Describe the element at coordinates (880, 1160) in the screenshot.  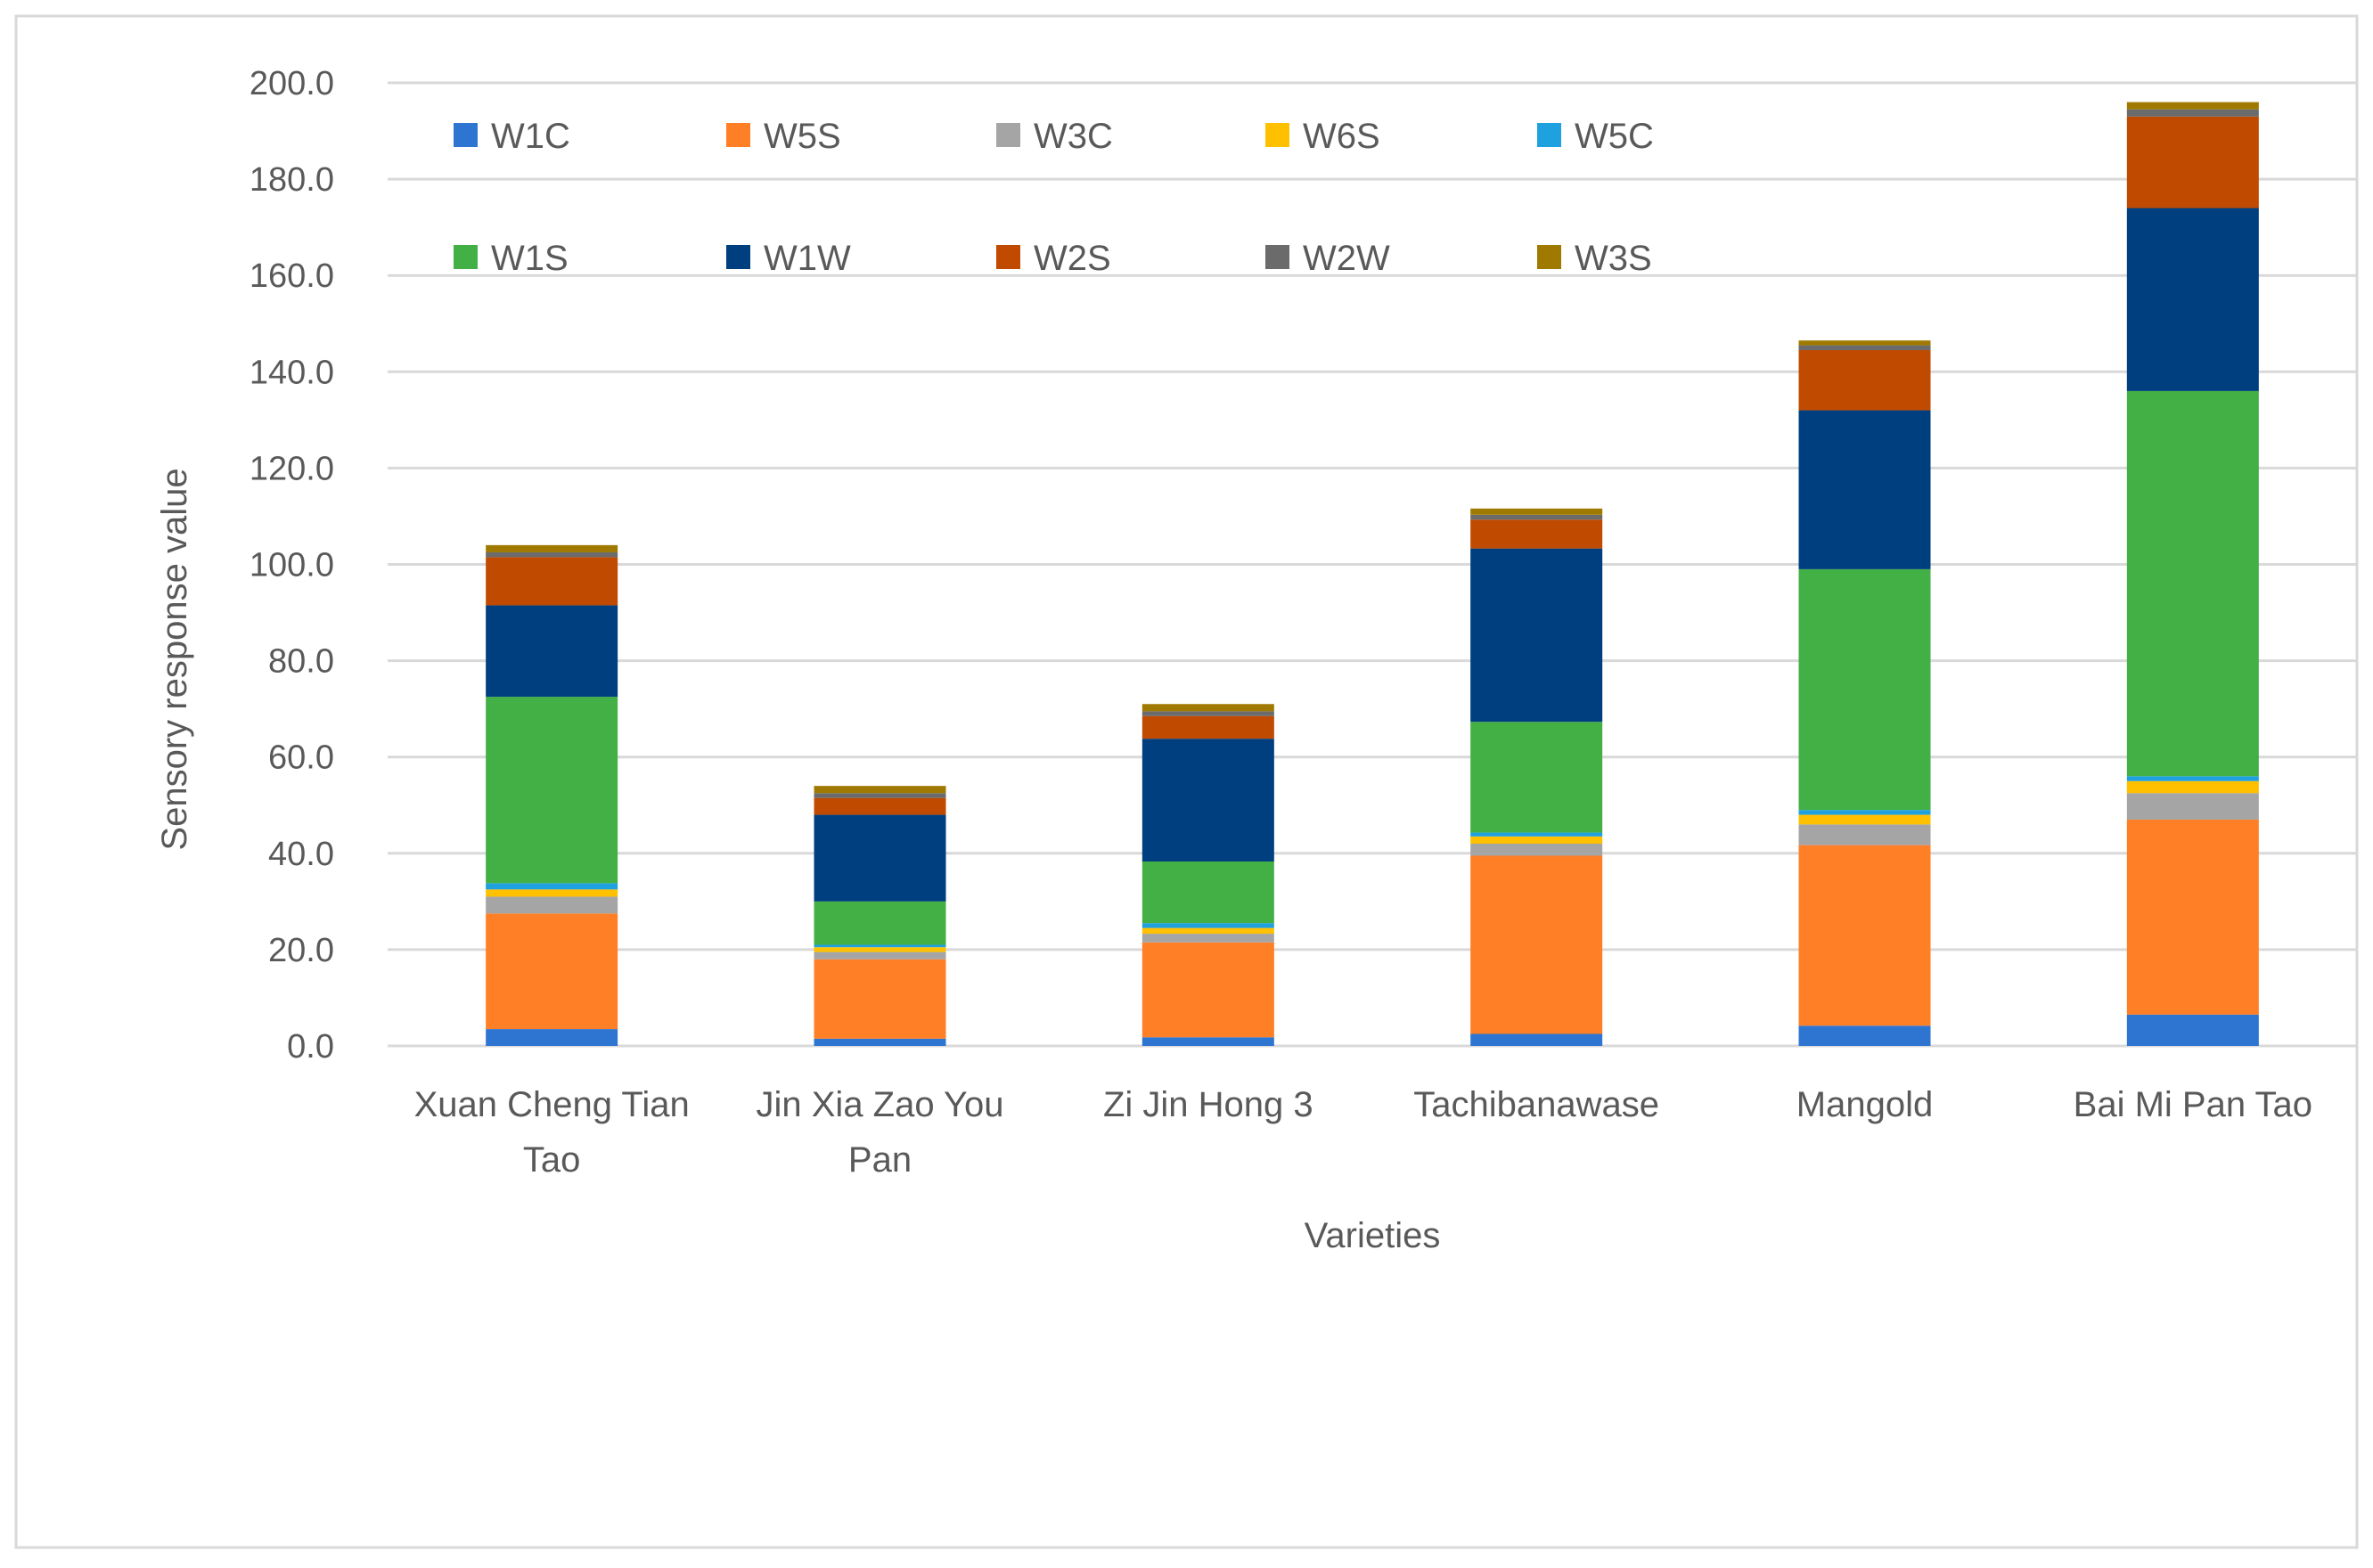
I see `x-tick-label: Pan` at that location.